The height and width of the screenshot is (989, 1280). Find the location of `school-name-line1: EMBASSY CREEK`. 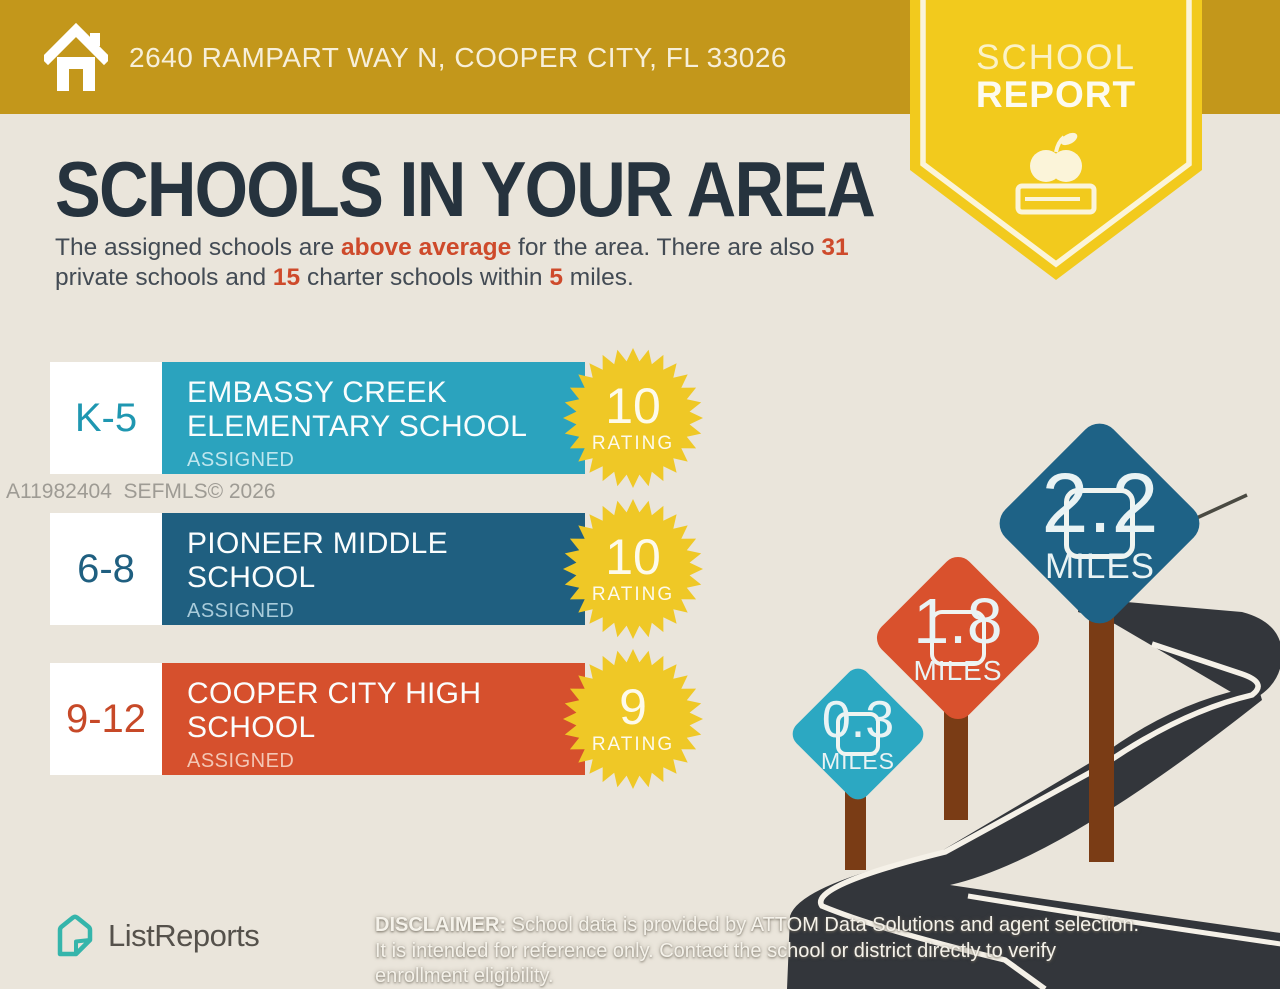

school-name-line1: EMBASSY CREEK is located at coordinates (317, 392).